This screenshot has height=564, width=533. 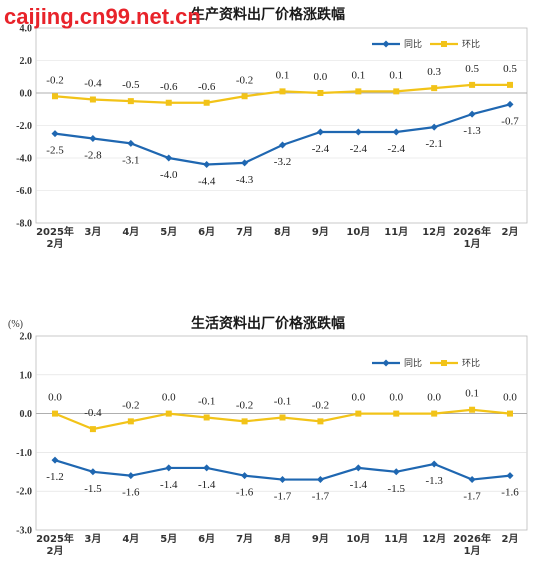 What do you see at coordinates (15, 324) in the screenshot?
I see `y-unit-label: (%)` at bounding box center [15, 324].